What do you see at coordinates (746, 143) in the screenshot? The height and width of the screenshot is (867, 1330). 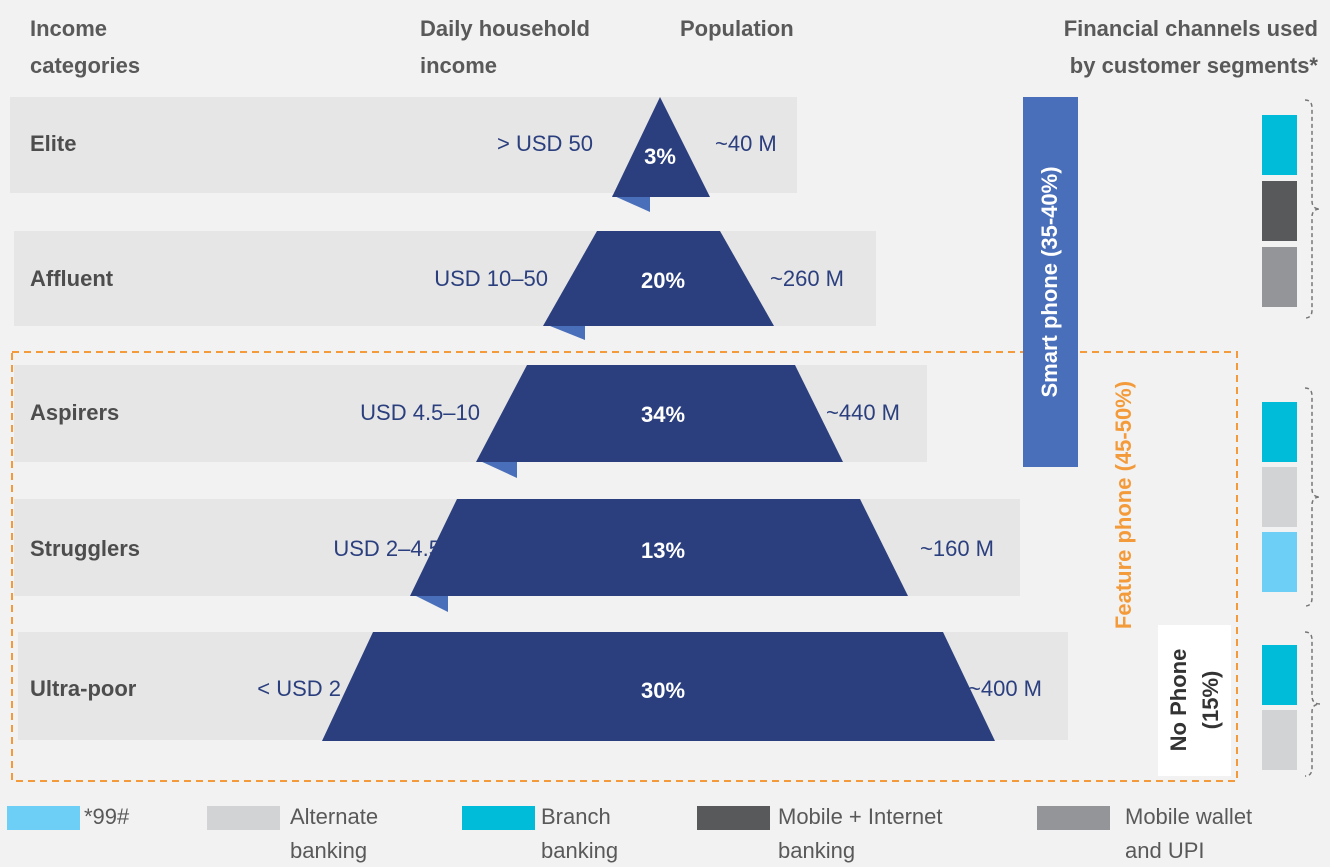 I see `population-count: ~40 M` at bounding box center [746, 143].